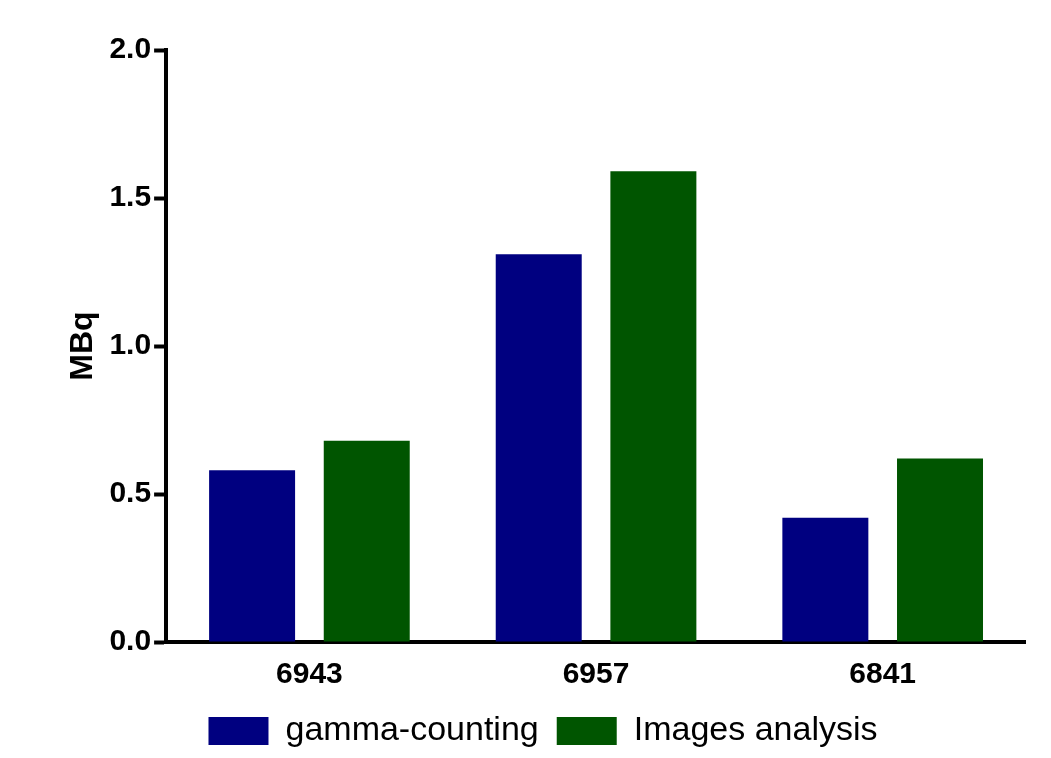 The width and height of the screenshot is (1051, 758). I want to click on y-axis-title: MBq, so click(81, 346).